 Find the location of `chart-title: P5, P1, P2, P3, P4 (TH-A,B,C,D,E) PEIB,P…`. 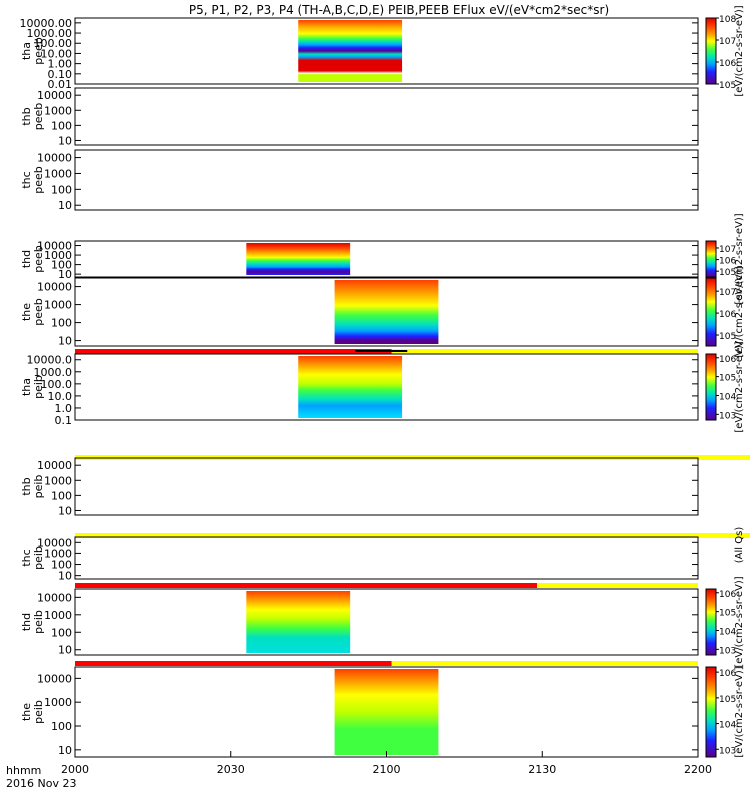

chart-title: P5, P1, P2, P3, P4 (TH-A,B,C,D,E) PEIB,P… is located at coordinates (399, 10).